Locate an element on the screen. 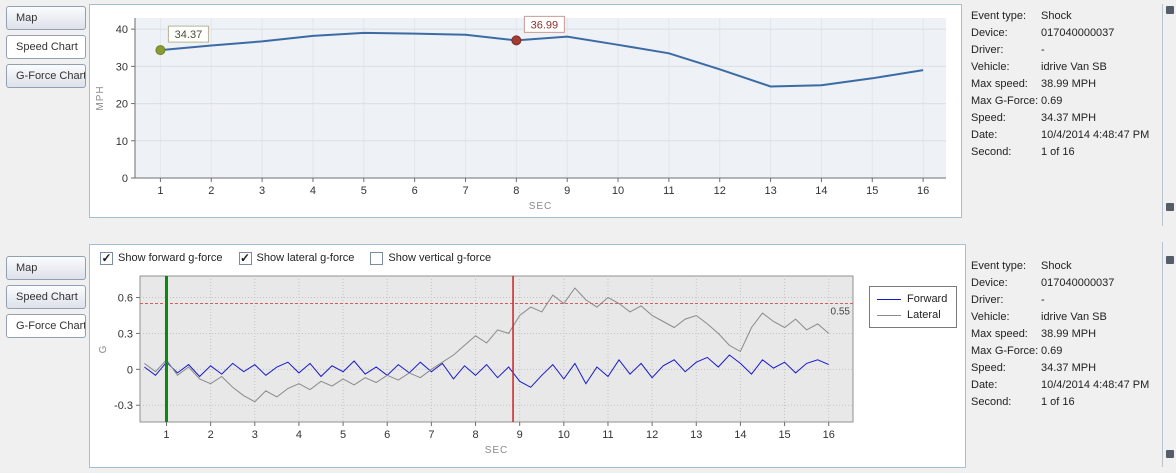 The width and height of the screenshot is (1176, 473). info-row: Driver: - is located at coordinates (1065, 50).